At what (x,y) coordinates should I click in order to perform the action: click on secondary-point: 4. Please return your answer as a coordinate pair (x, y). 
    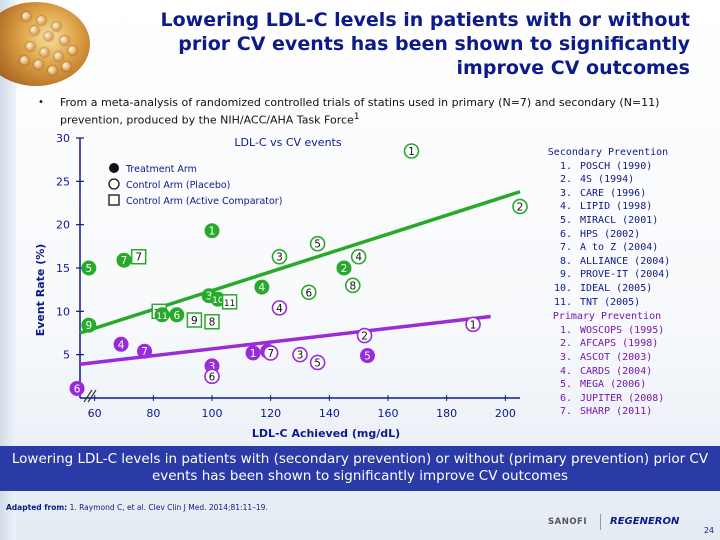
    Looking at the image, I should click on (358, 256).